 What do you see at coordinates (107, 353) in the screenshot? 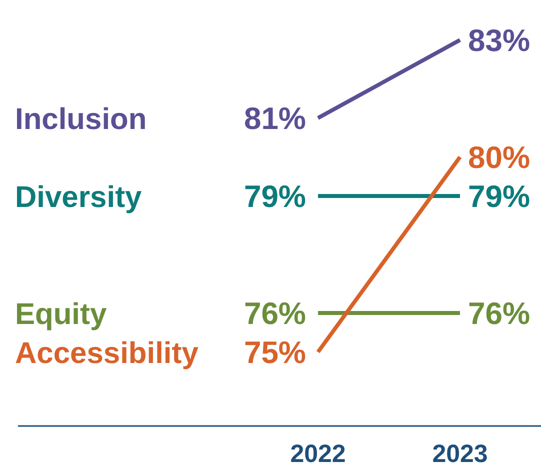
I see `text: Accessibility` at bounding box center [107, 353].